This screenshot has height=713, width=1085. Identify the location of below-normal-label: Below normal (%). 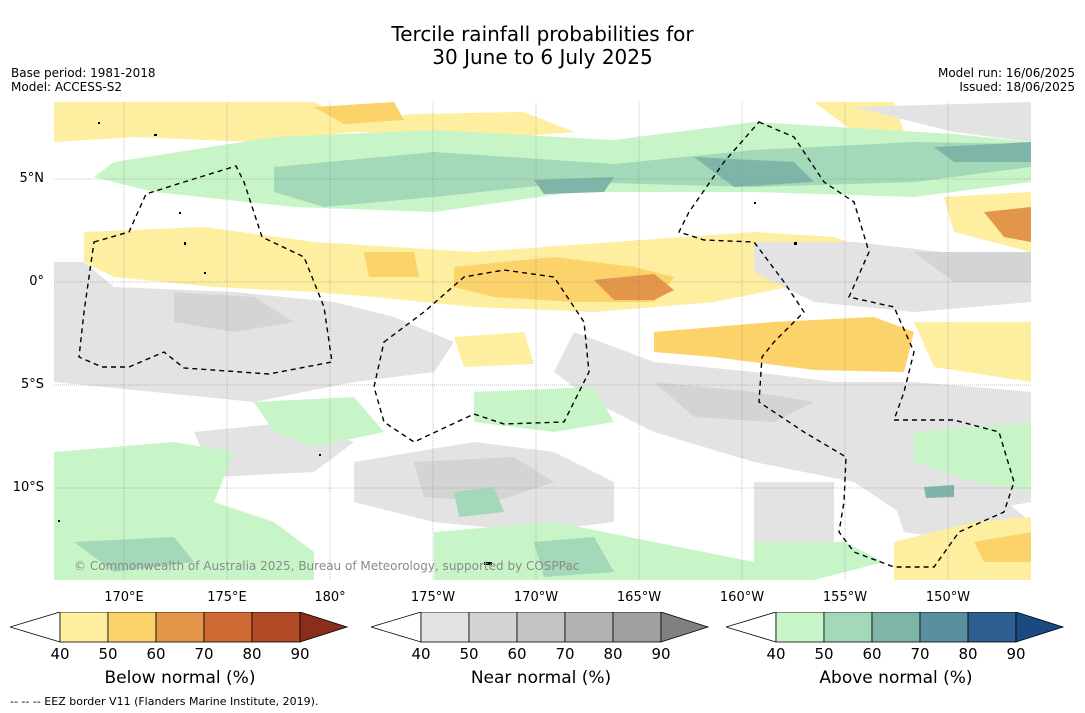
(180, 678).